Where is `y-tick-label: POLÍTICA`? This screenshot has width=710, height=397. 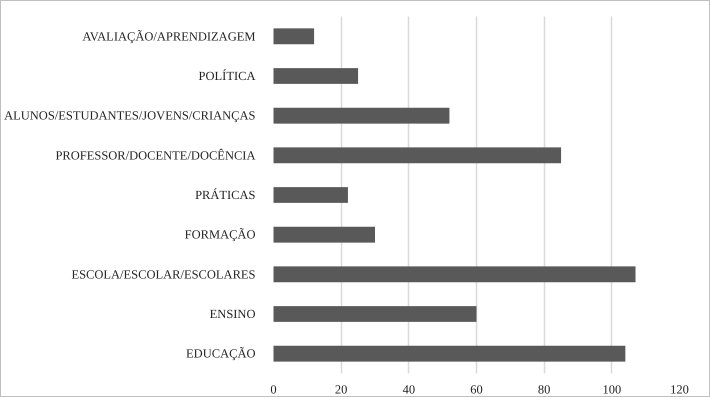 y-tick-label: POLÍTICA is located at coordinates (227, 76).